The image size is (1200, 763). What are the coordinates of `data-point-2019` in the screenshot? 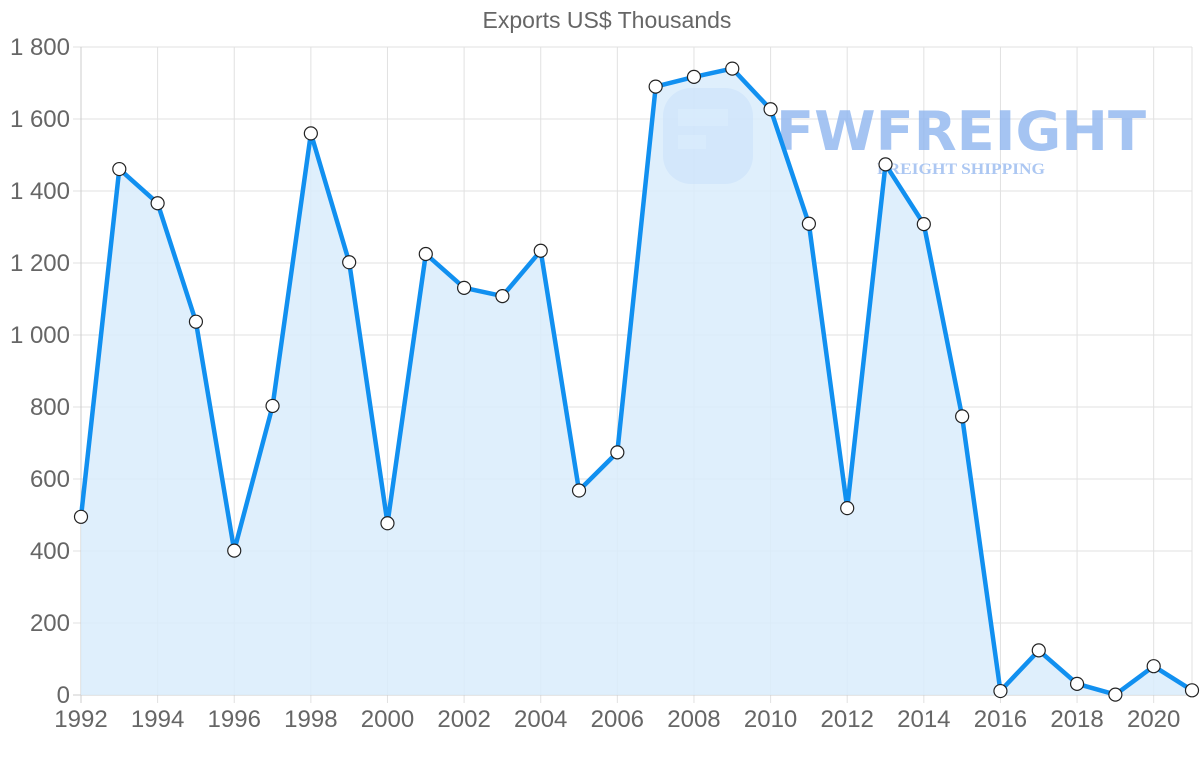 It's located at (1115, 694).